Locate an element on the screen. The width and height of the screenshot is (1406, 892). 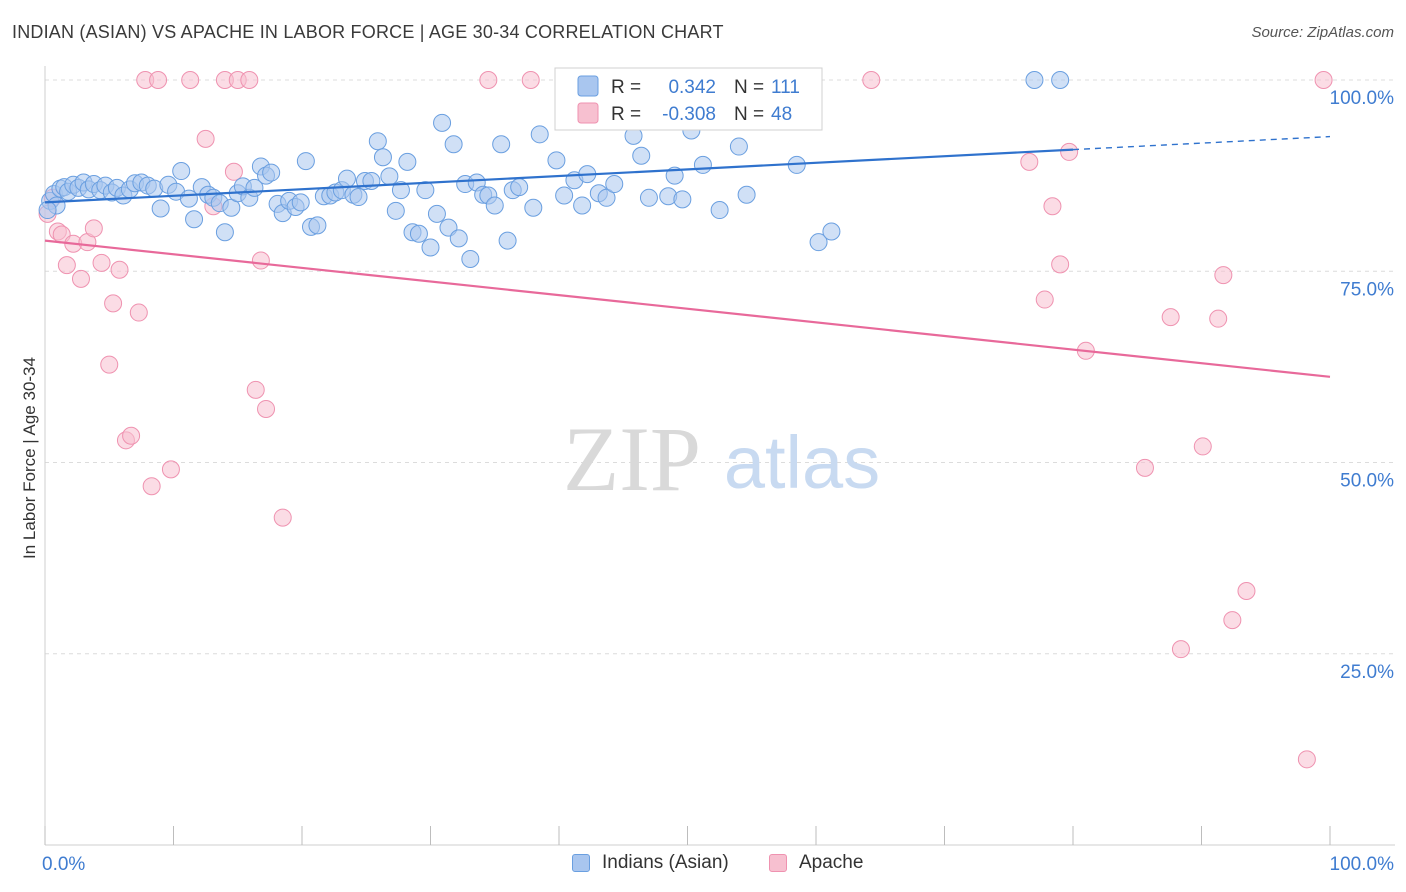
legend-item-apache: Apache is located at coordinates (816, 863).